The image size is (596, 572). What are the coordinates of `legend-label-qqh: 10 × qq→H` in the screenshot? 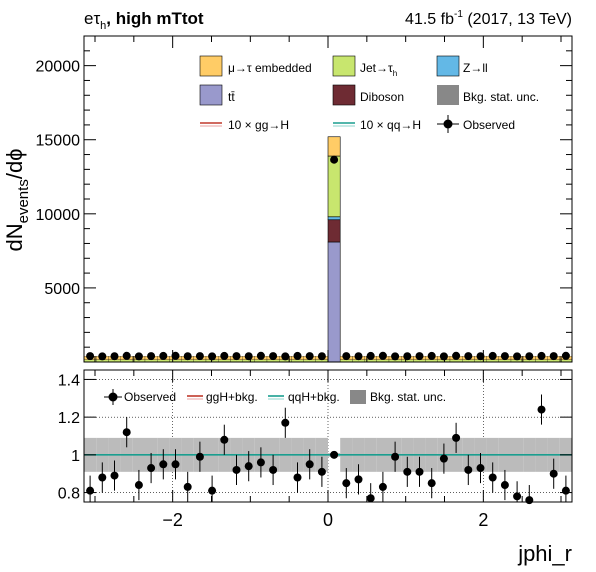 It's located at (390, 125).